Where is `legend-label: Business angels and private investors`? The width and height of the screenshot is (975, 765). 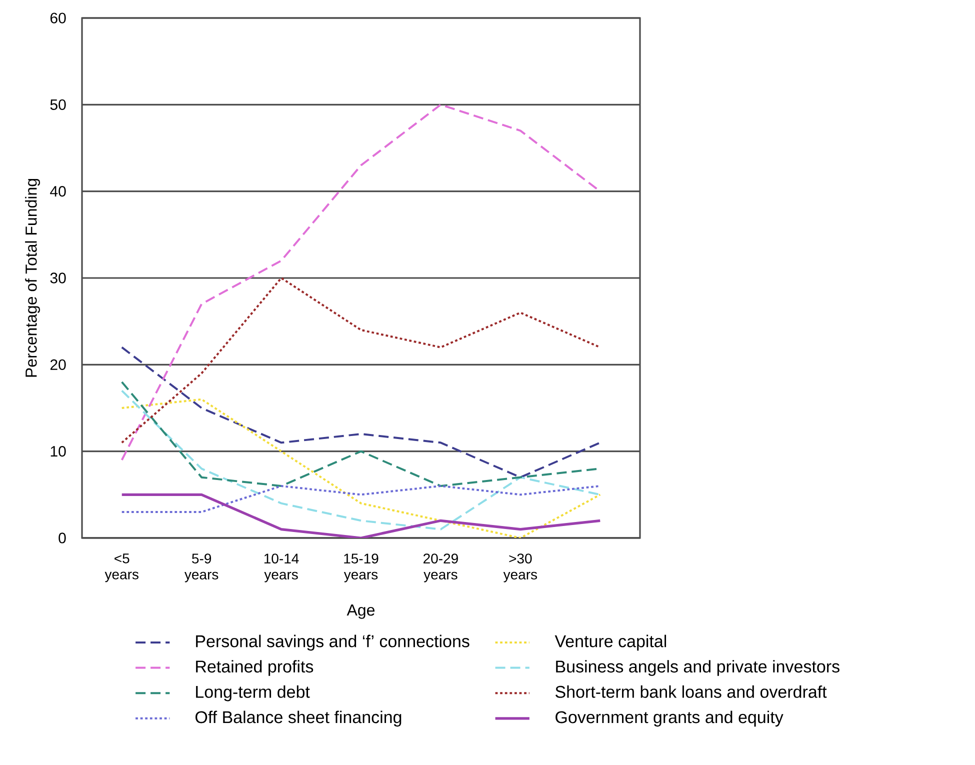
legend-label: Business angels and private investors is located at coordinates (698, 668).